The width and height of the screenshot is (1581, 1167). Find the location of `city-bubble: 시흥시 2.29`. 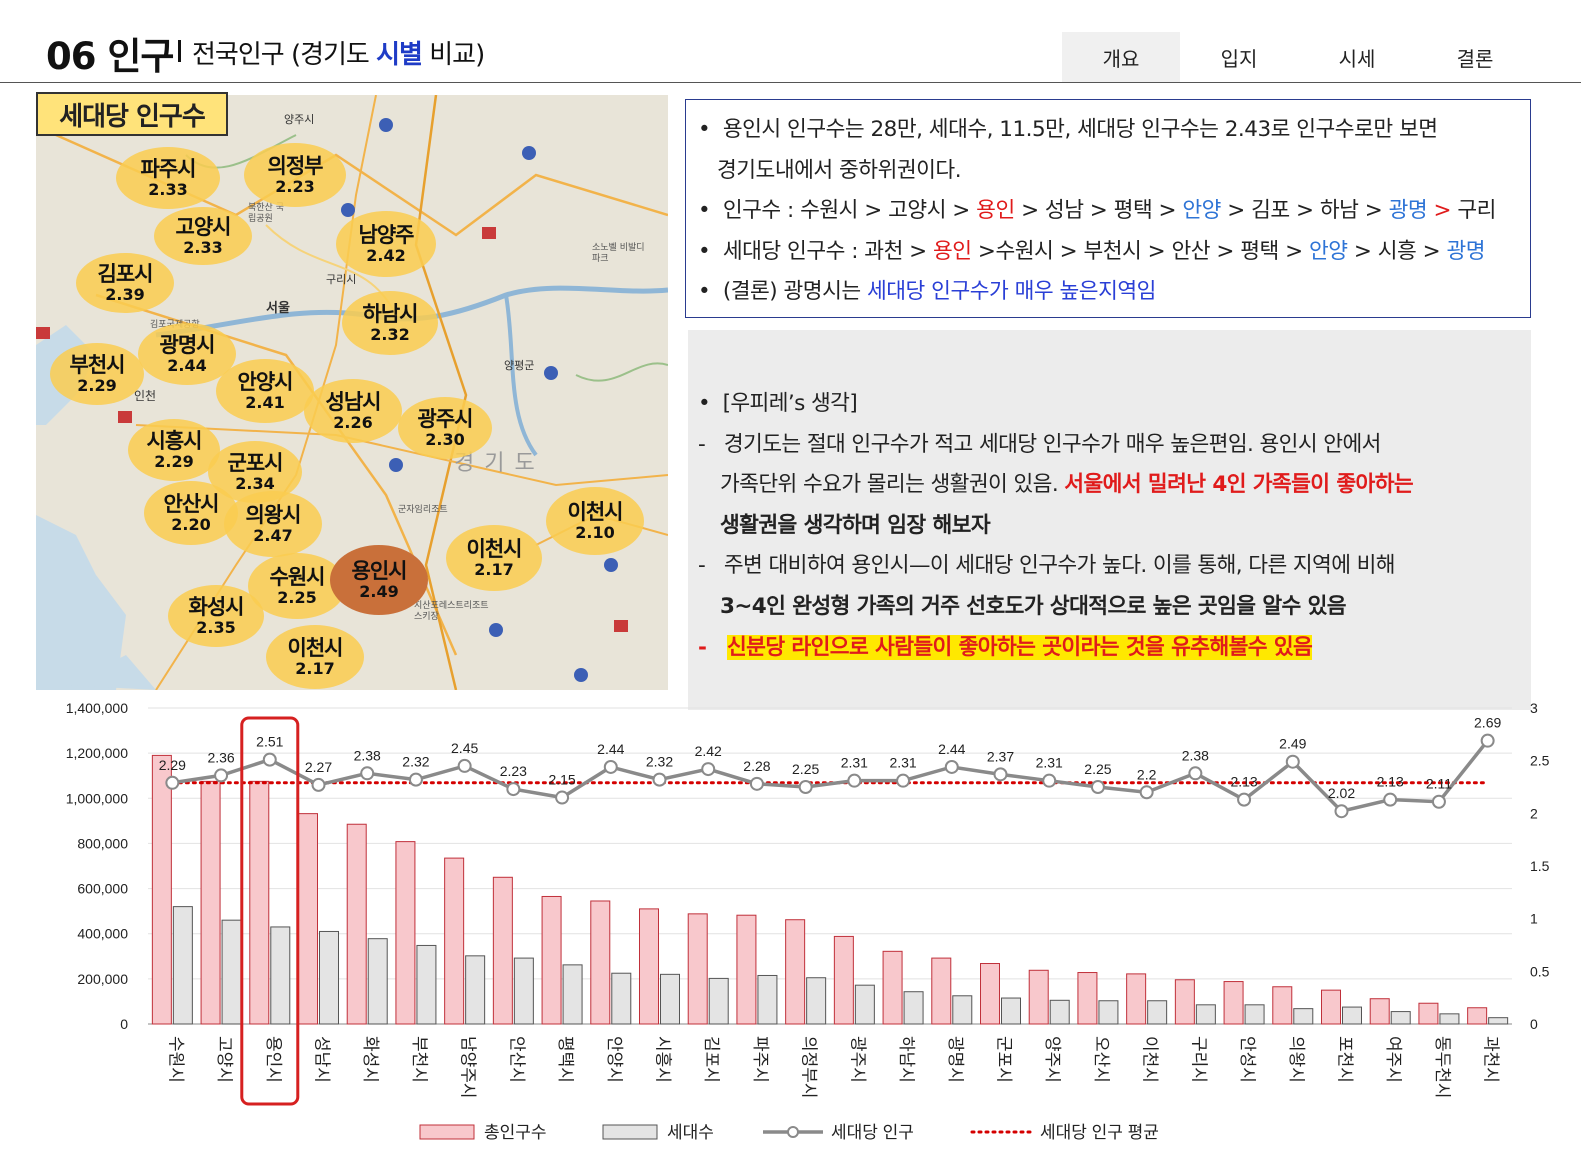

city-bubble: 시흥시 2.29 is located at coordinates (174, 450).